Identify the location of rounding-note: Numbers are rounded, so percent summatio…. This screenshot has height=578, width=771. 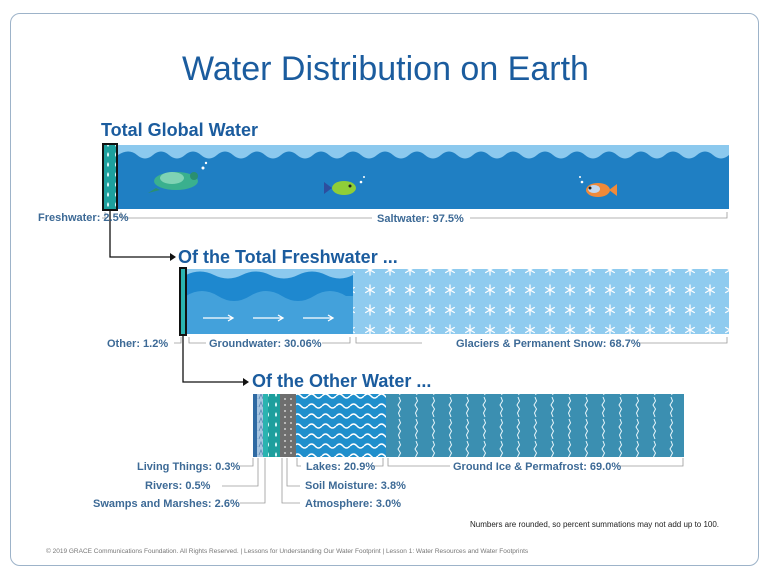
(595, 524).